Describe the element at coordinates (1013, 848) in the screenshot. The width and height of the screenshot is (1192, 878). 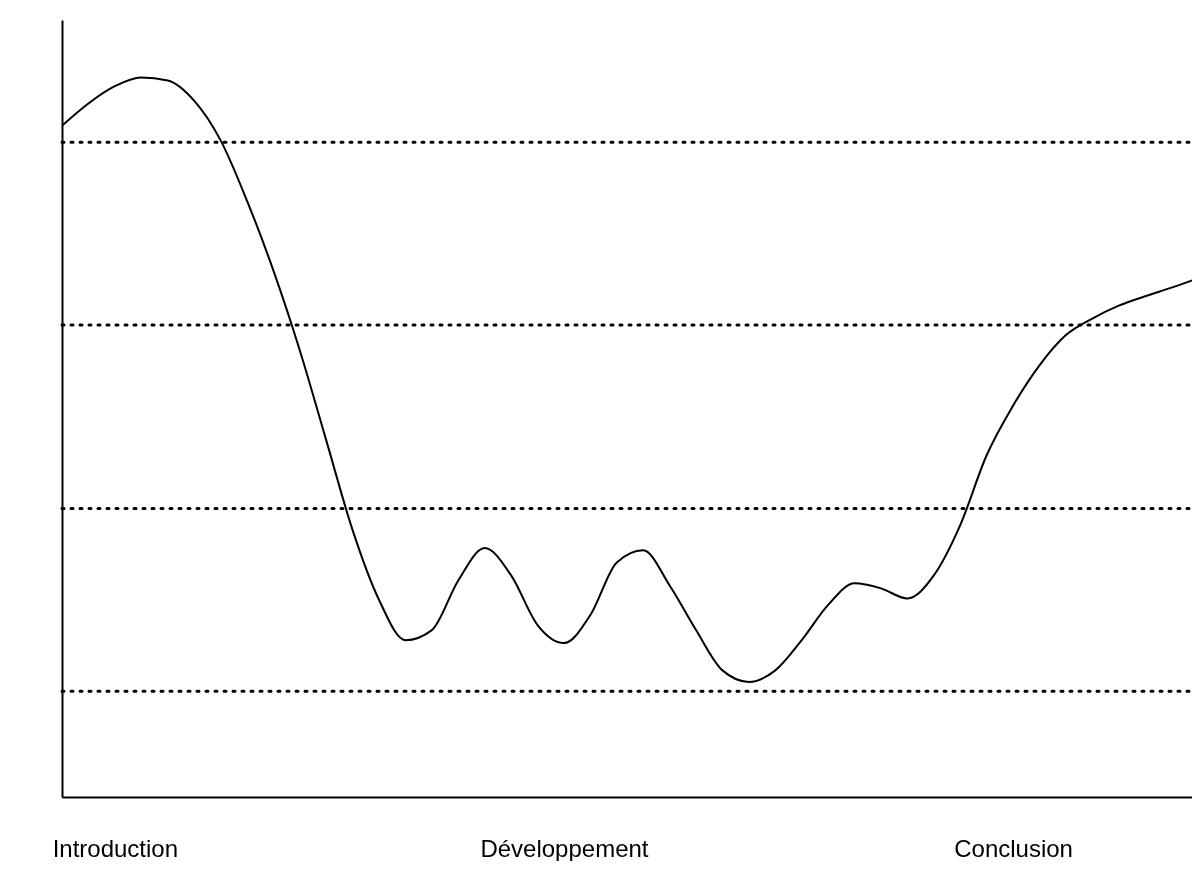
I see `x-tick-label: Conclusion` at that location.